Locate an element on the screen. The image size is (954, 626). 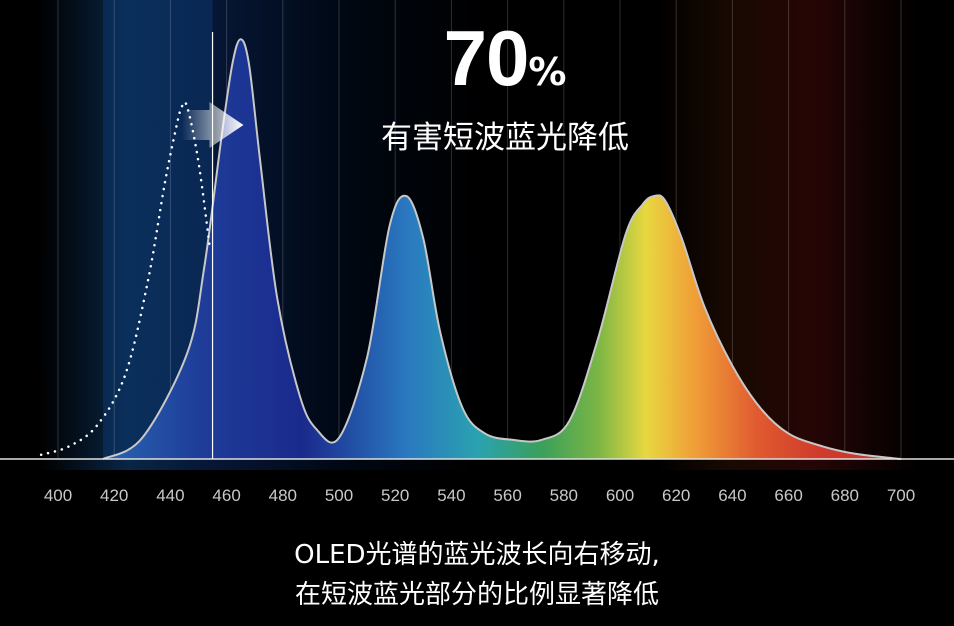
shift-arrow is located at coordinates (212, 125).